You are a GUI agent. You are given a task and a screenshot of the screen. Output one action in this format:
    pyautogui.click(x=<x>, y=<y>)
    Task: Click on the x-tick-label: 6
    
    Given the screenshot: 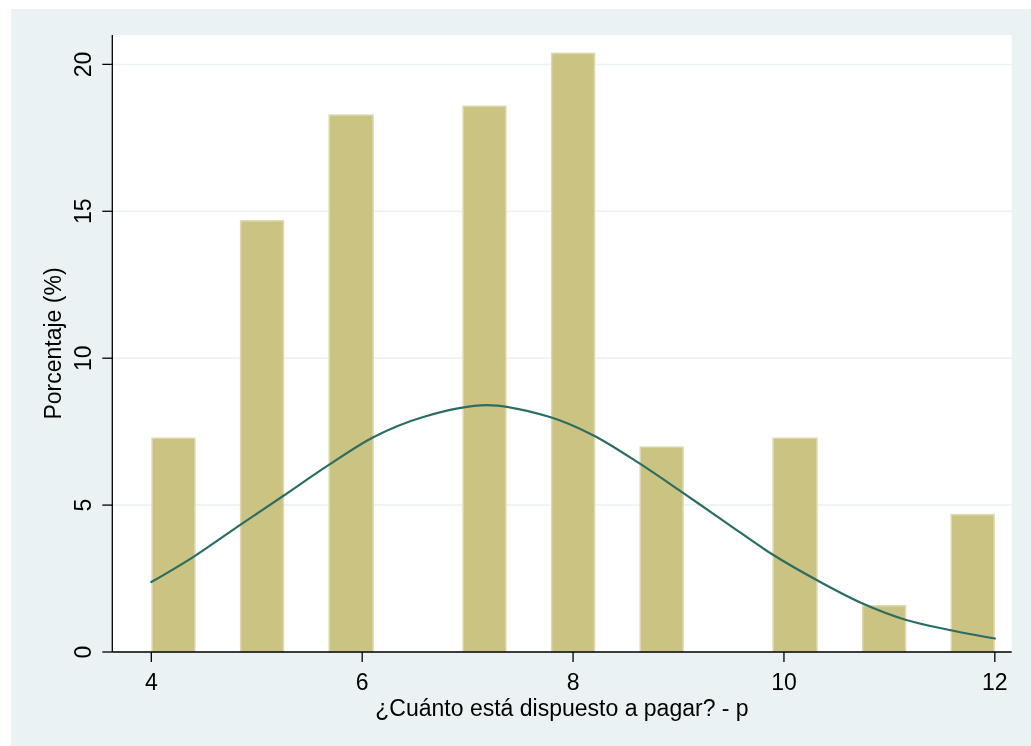 What is the action you would take?
    pyautogui.click(x=362, y=682)
    